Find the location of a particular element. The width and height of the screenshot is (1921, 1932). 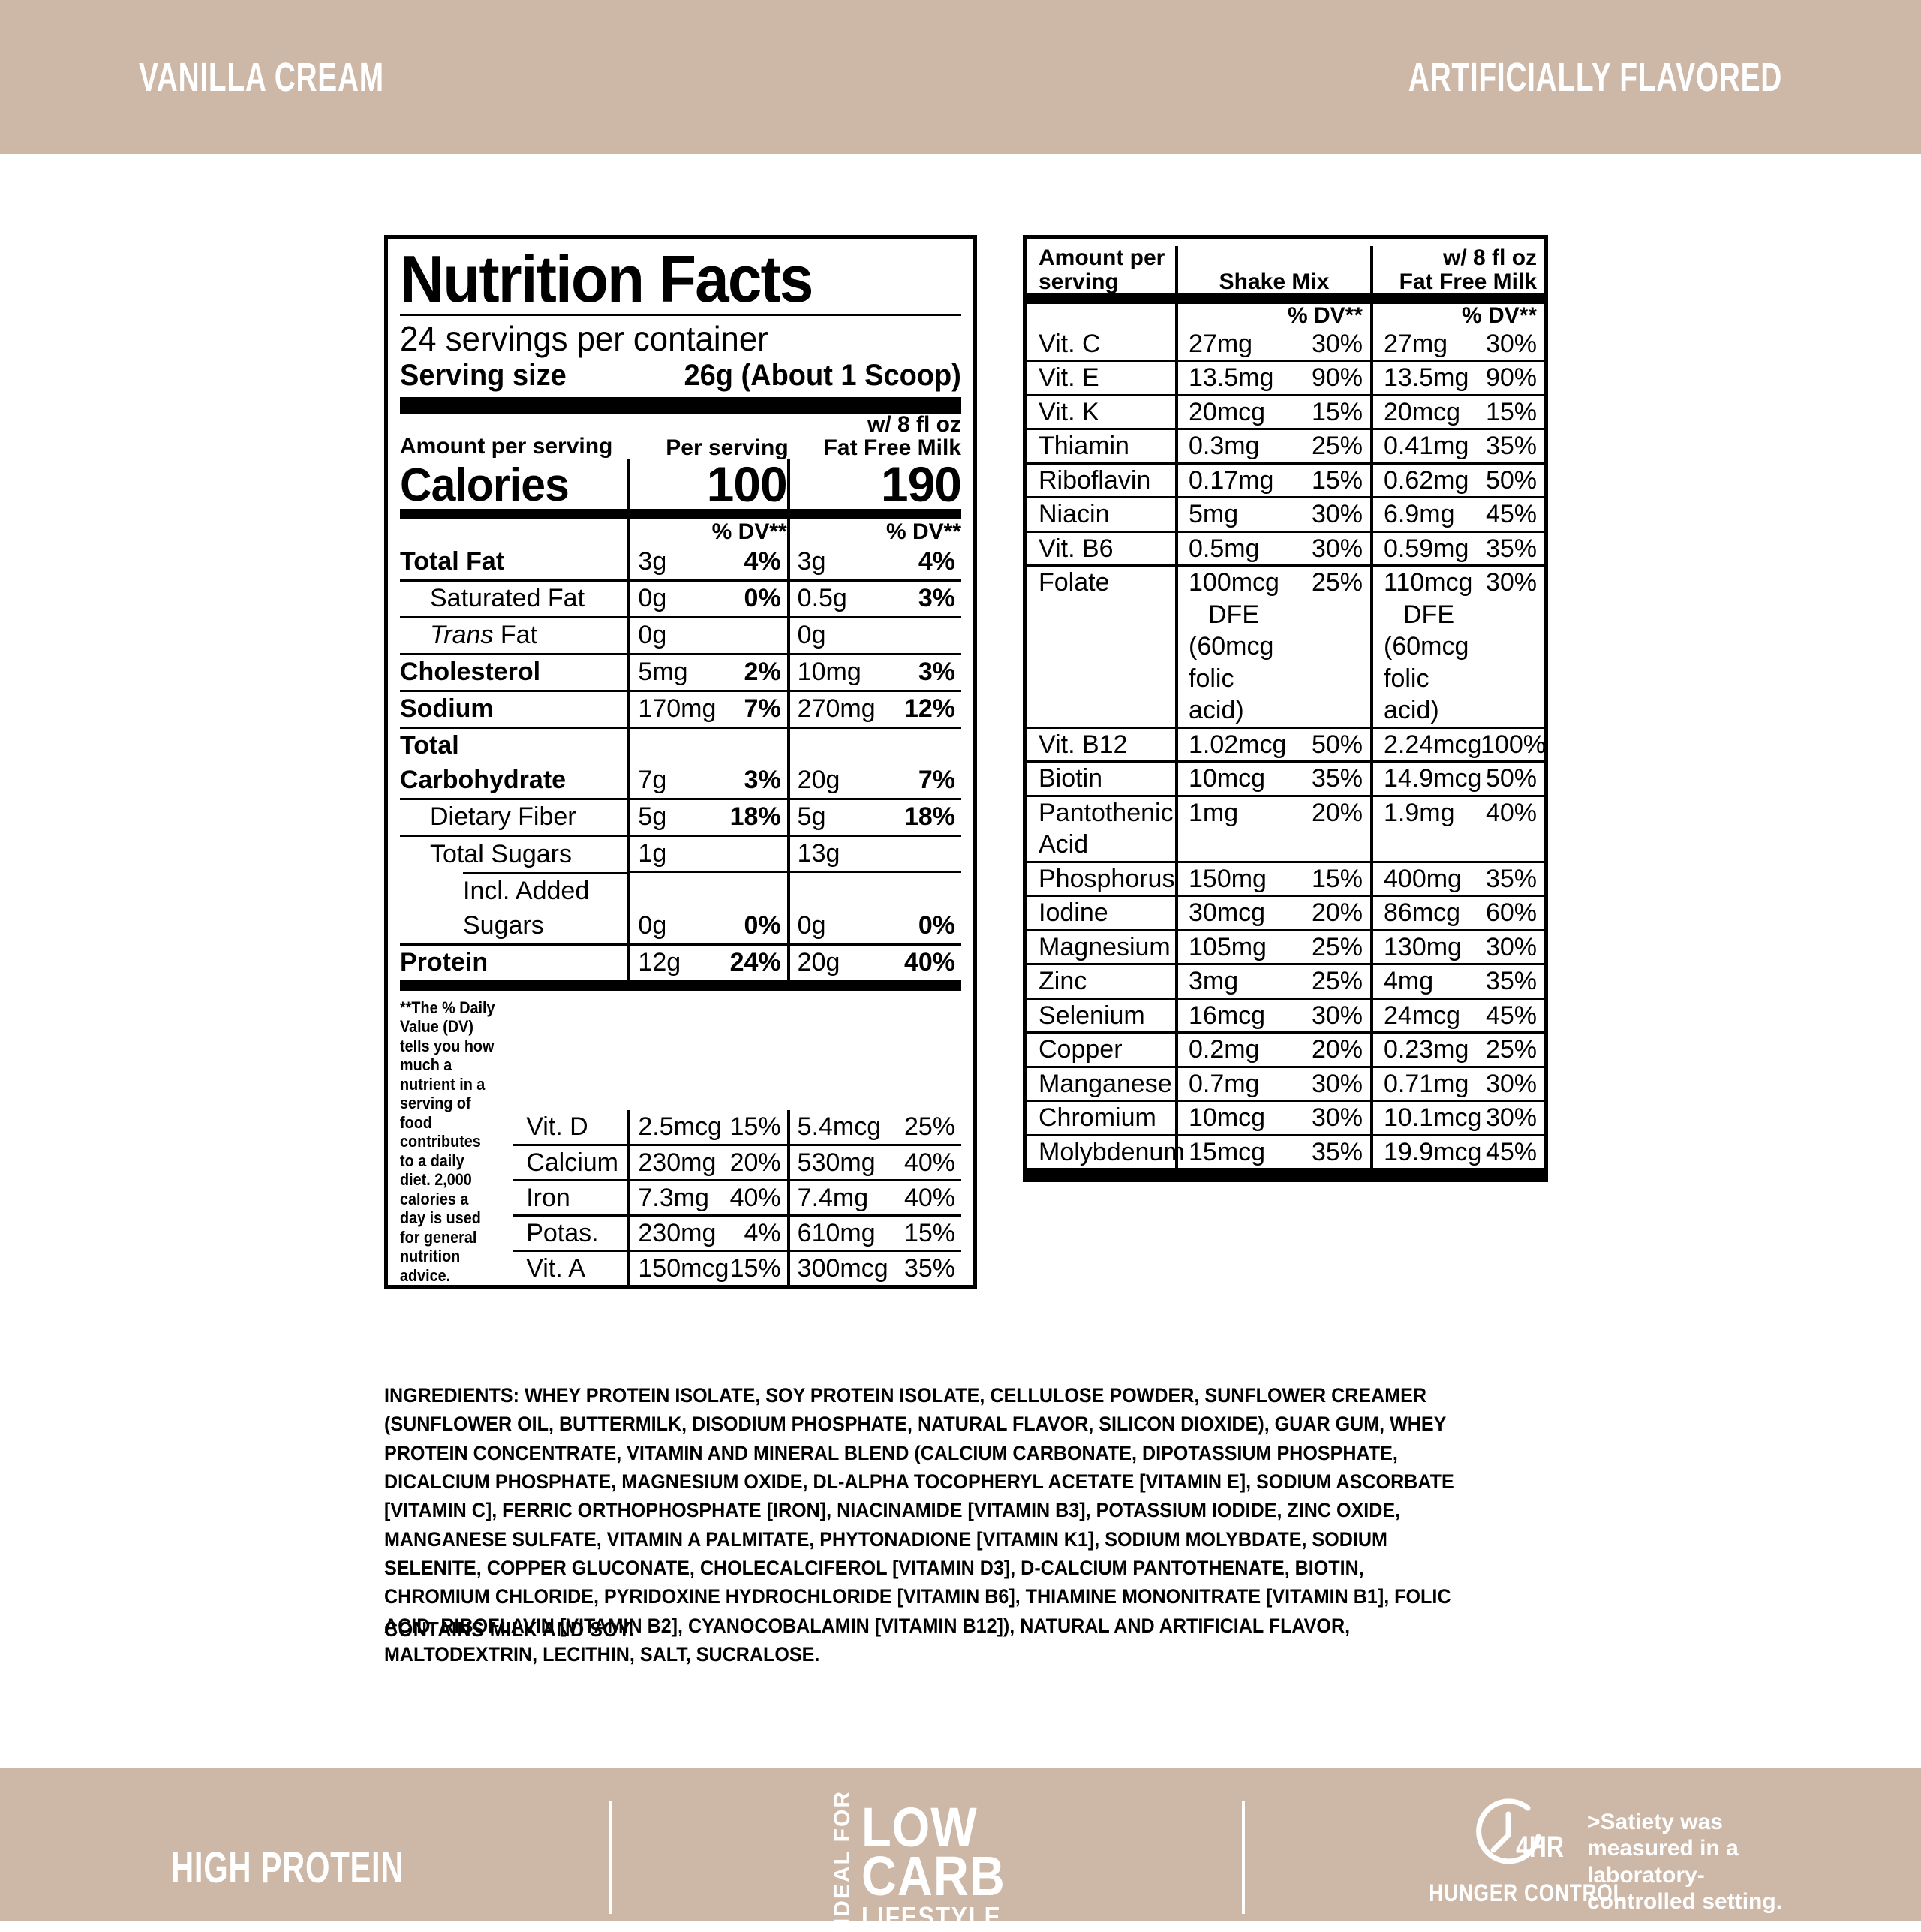

nutrient-name: Cholesterol is located at coordinates (470, 672).